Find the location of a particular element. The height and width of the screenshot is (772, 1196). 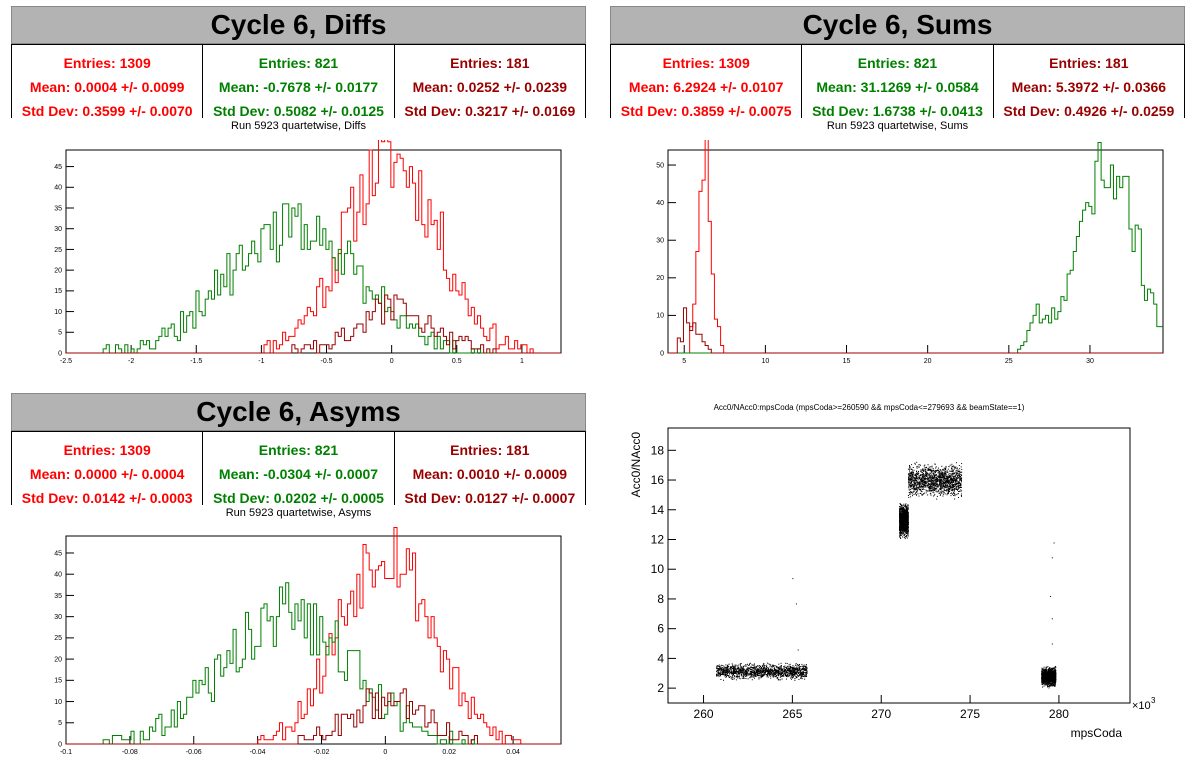

y-tick-label: 35 is located at coordinates (58, 208).